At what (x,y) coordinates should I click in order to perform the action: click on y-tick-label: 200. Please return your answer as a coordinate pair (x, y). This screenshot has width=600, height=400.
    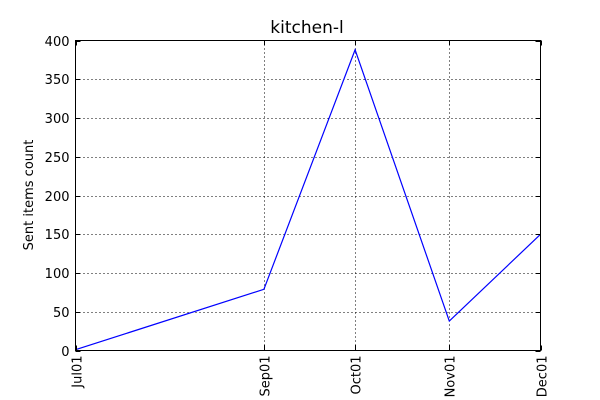
    Looking at the image, I should click on (57, 197).